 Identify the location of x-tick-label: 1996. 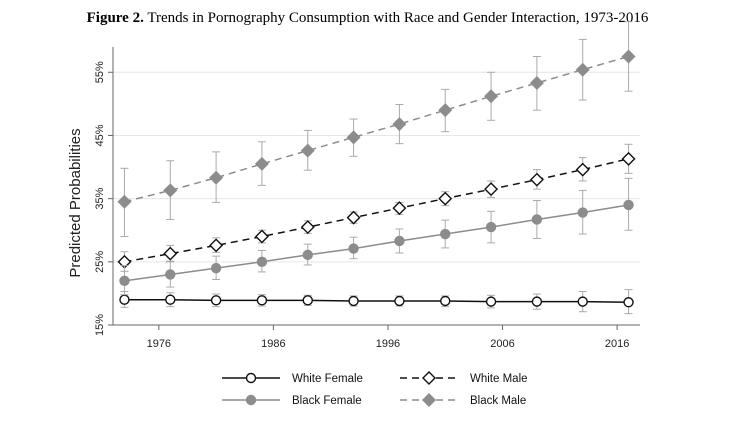
(388, 344).